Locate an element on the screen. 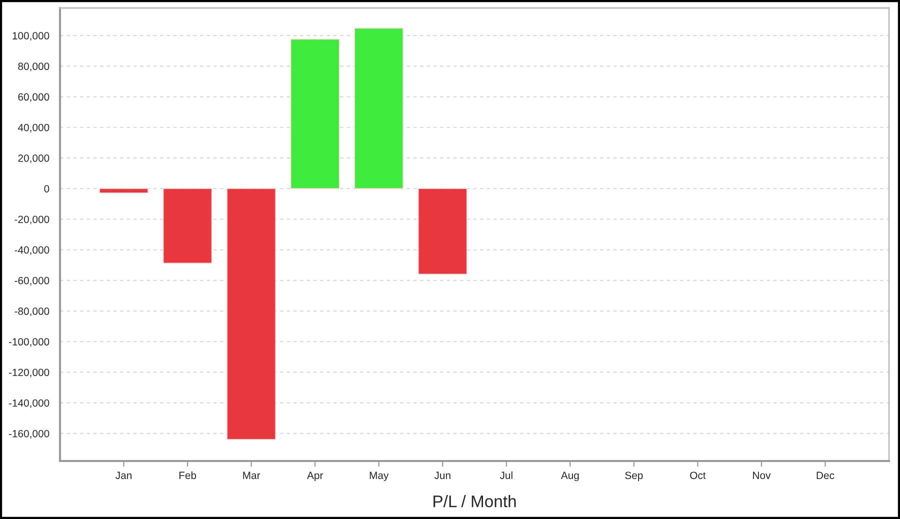 Image resolution: width=900 pixels, height=519 pixels. y-tick-label: -60,000 is located at coordinates (32, 281).